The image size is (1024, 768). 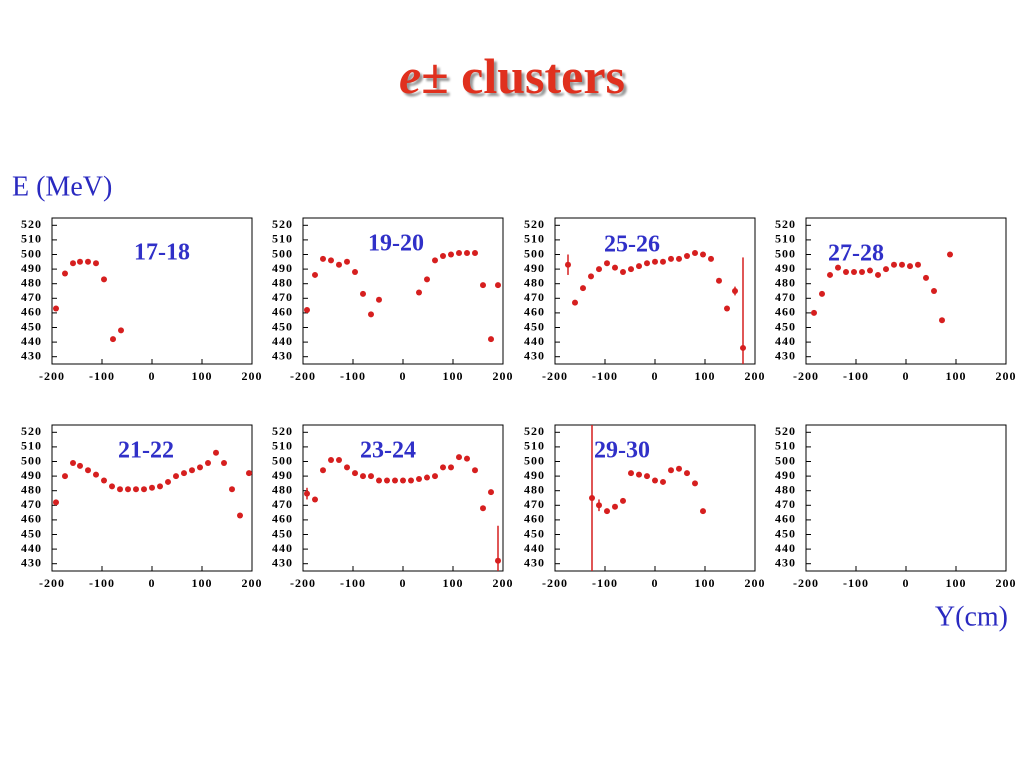 What do you see at coordinates (31, 268) in the screenshot?
I see `y-tick-label: 490` at bounding box center [31, 268].